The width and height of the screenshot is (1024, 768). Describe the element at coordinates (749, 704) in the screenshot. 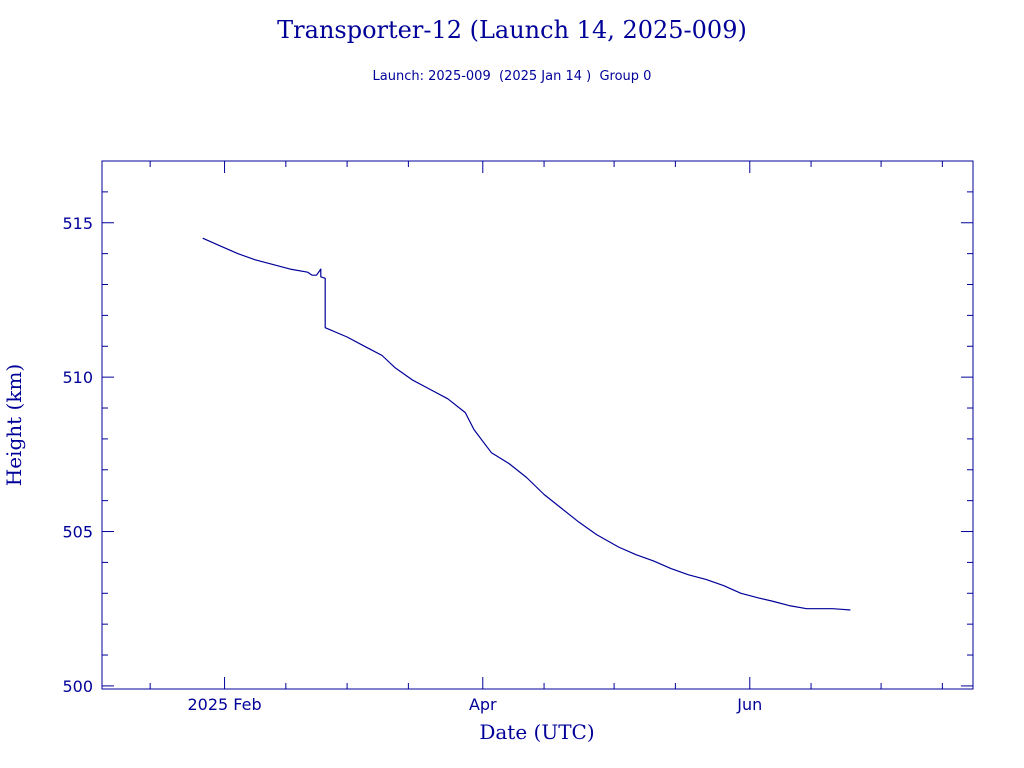

I see `x-tick-label: Jun` at that location.